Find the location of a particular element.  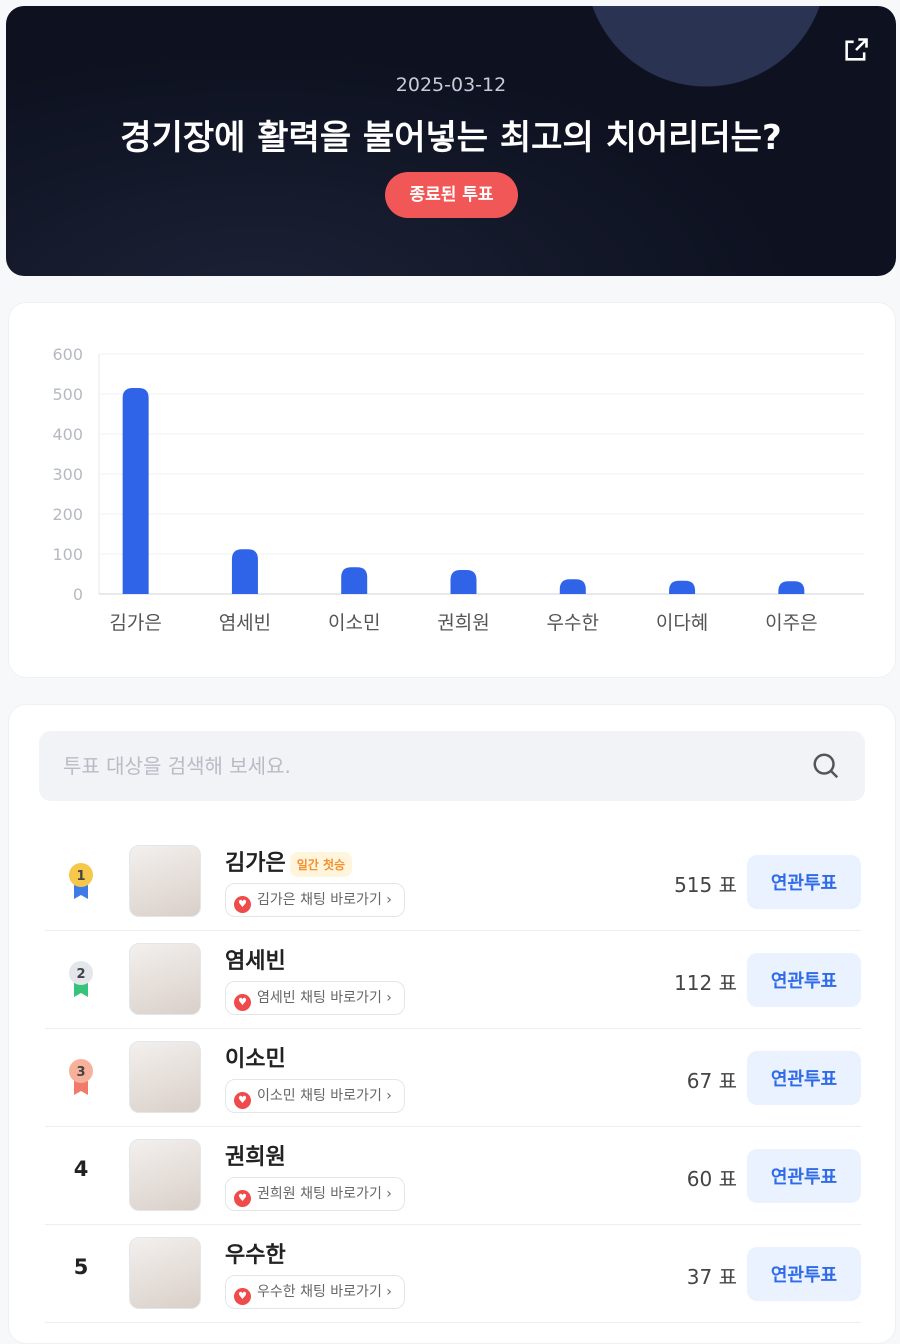

medal-icon: 3 is located at coordinates (81, 1077).